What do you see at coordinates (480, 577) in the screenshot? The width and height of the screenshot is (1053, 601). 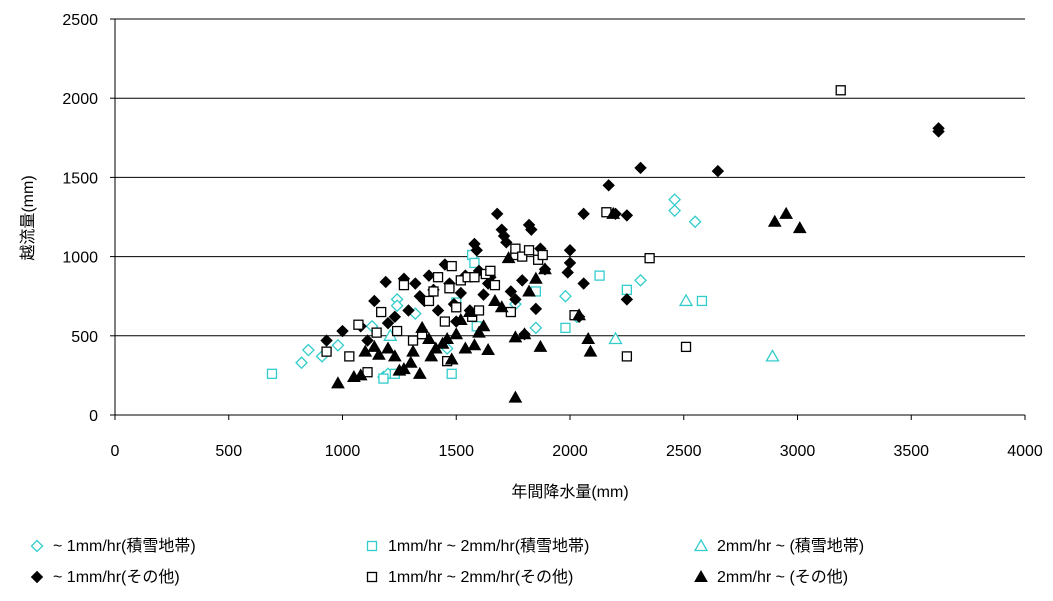 I see `legend-label: 1mm/hr ~ 2mm/hr(その他)` at bounding box center [480, 577].